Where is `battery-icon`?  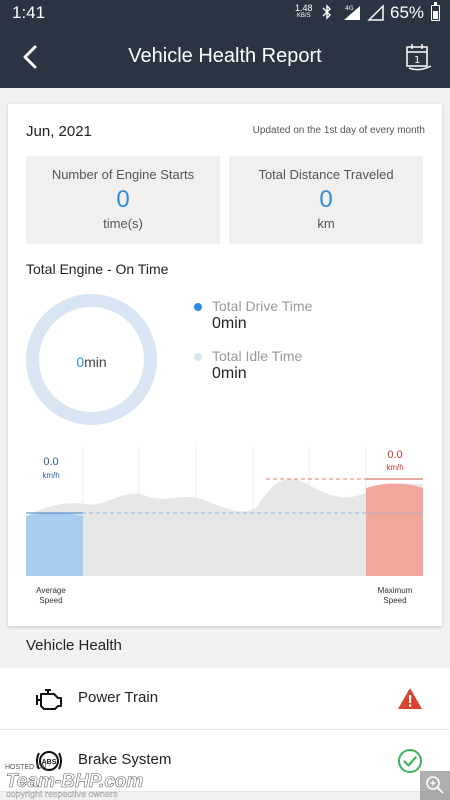 battery-icon is located at coordinates (435, 11).